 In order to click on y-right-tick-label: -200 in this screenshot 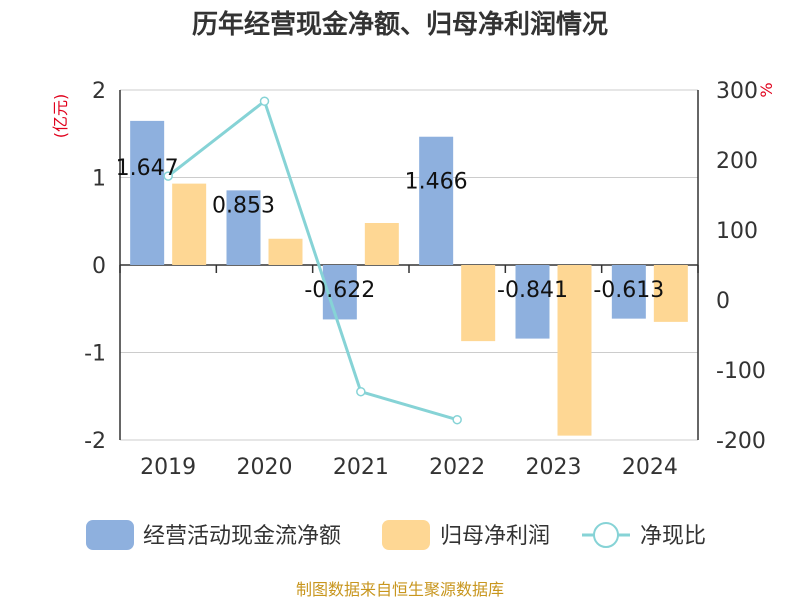, I will do `click(741, 441)`.